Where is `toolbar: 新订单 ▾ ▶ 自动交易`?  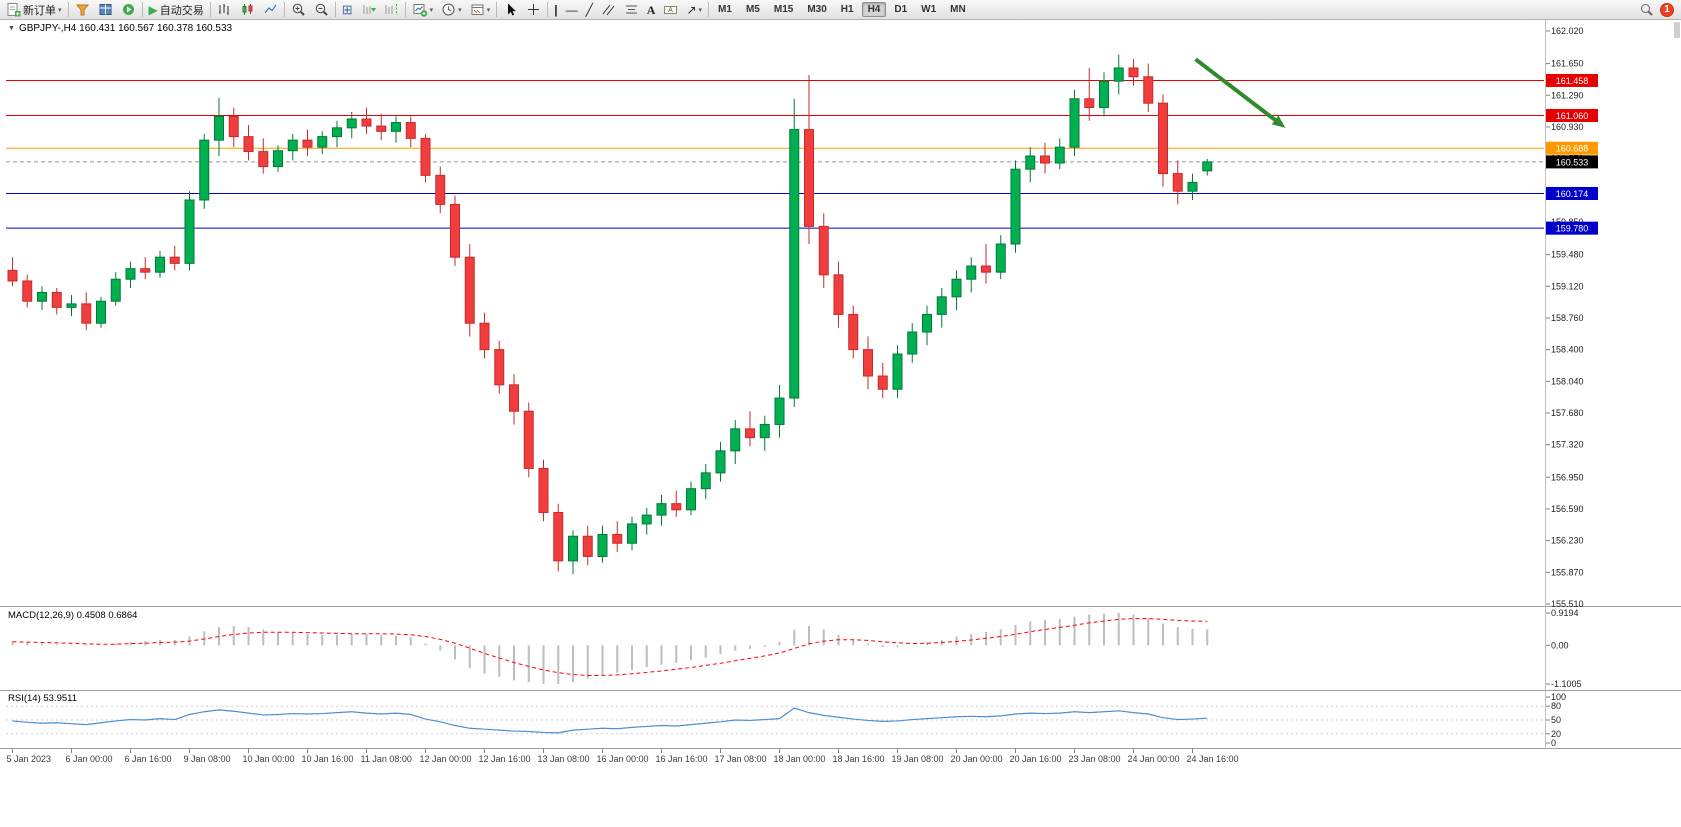
toolbar: 新订单 ▾ ▶ 自动交易 is located at coordinates (840, 10).